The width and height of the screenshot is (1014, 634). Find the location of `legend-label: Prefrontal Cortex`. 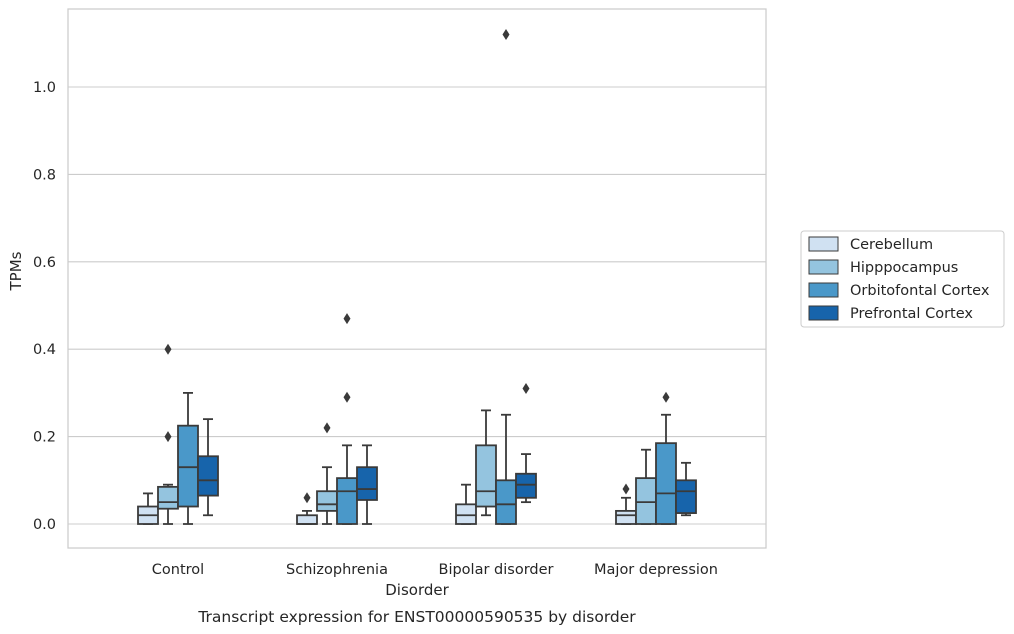

legend-label: Prefrontal Cortex is located at coordinates (911, 314).